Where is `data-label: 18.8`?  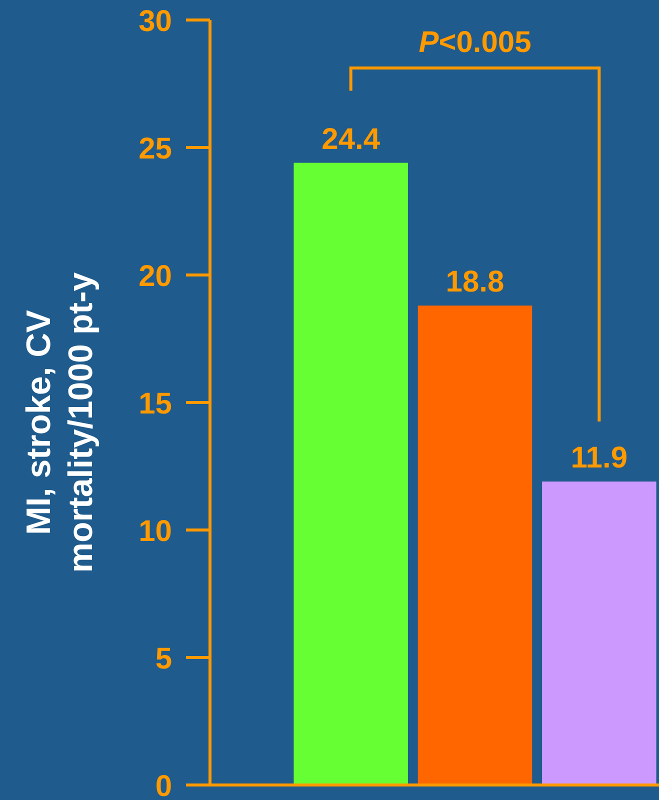
data-label: 18.8 is located at coordinates (475, 282).